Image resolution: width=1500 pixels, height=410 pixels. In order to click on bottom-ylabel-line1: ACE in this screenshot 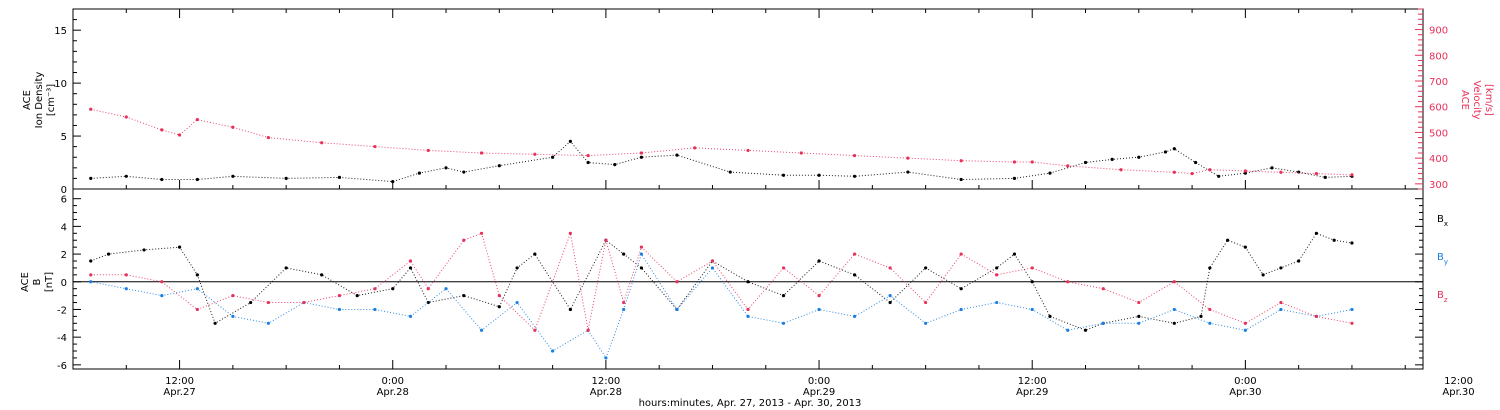, I will do `click(25, 282)`.